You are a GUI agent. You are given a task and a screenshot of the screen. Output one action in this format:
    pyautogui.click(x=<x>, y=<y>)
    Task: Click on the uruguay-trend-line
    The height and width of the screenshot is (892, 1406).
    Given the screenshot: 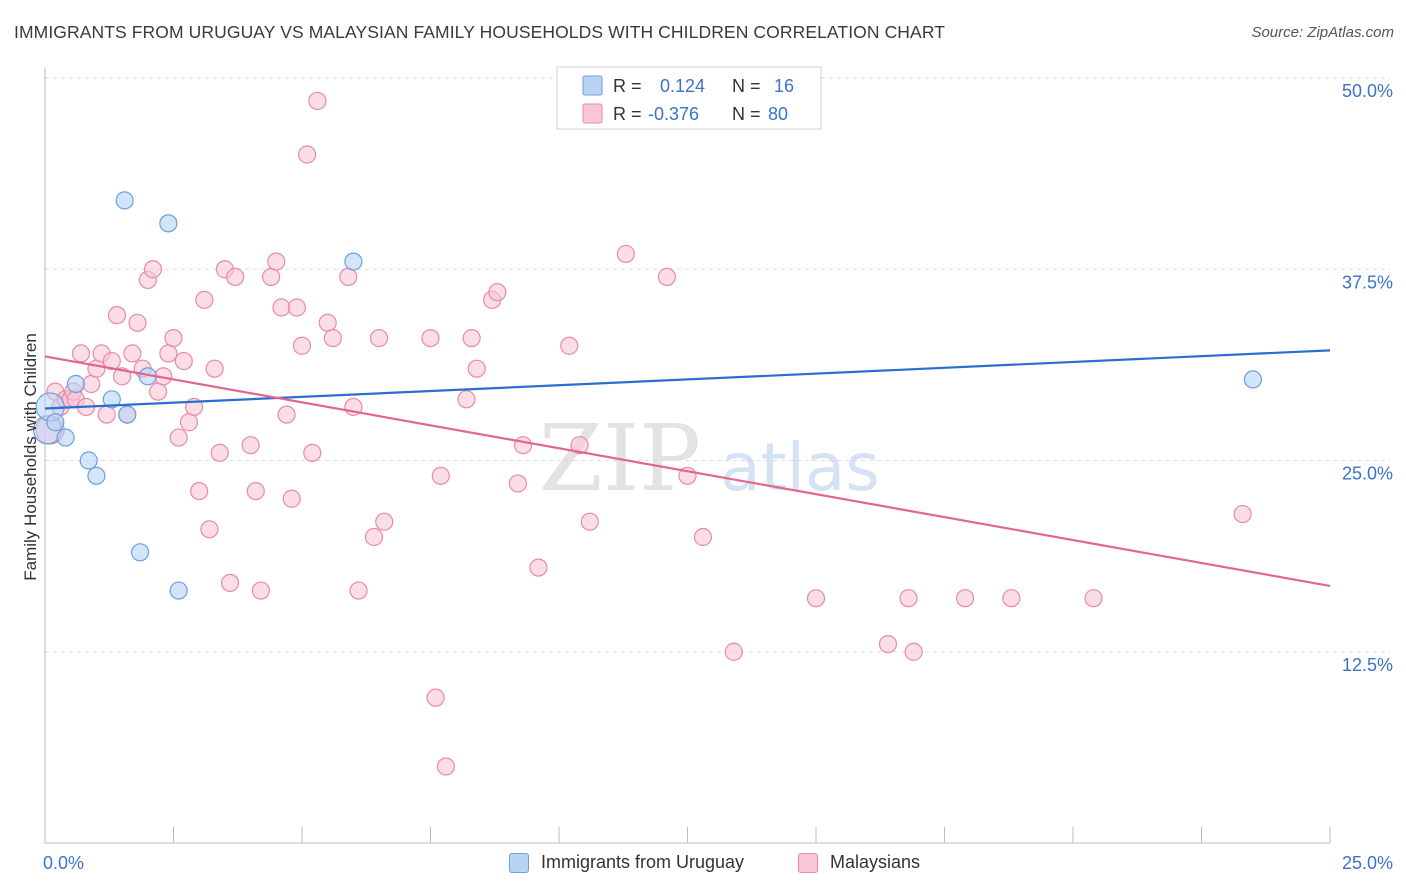 What is the action you would take?
    pyautogui.click(x=687, y=379)
    